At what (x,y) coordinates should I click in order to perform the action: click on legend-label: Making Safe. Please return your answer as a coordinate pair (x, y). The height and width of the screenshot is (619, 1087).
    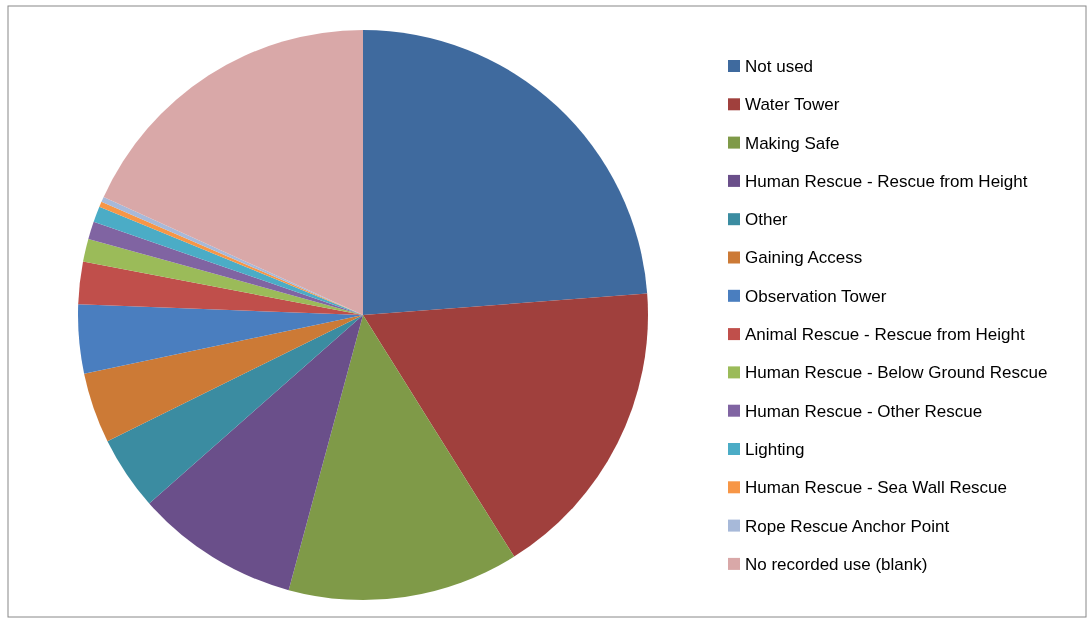
    Looking at the image, I should click on (792, 143).